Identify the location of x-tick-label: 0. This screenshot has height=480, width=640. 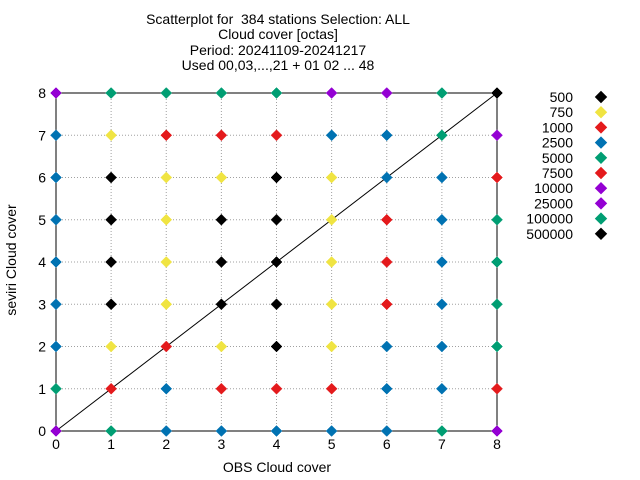
(56, 444).